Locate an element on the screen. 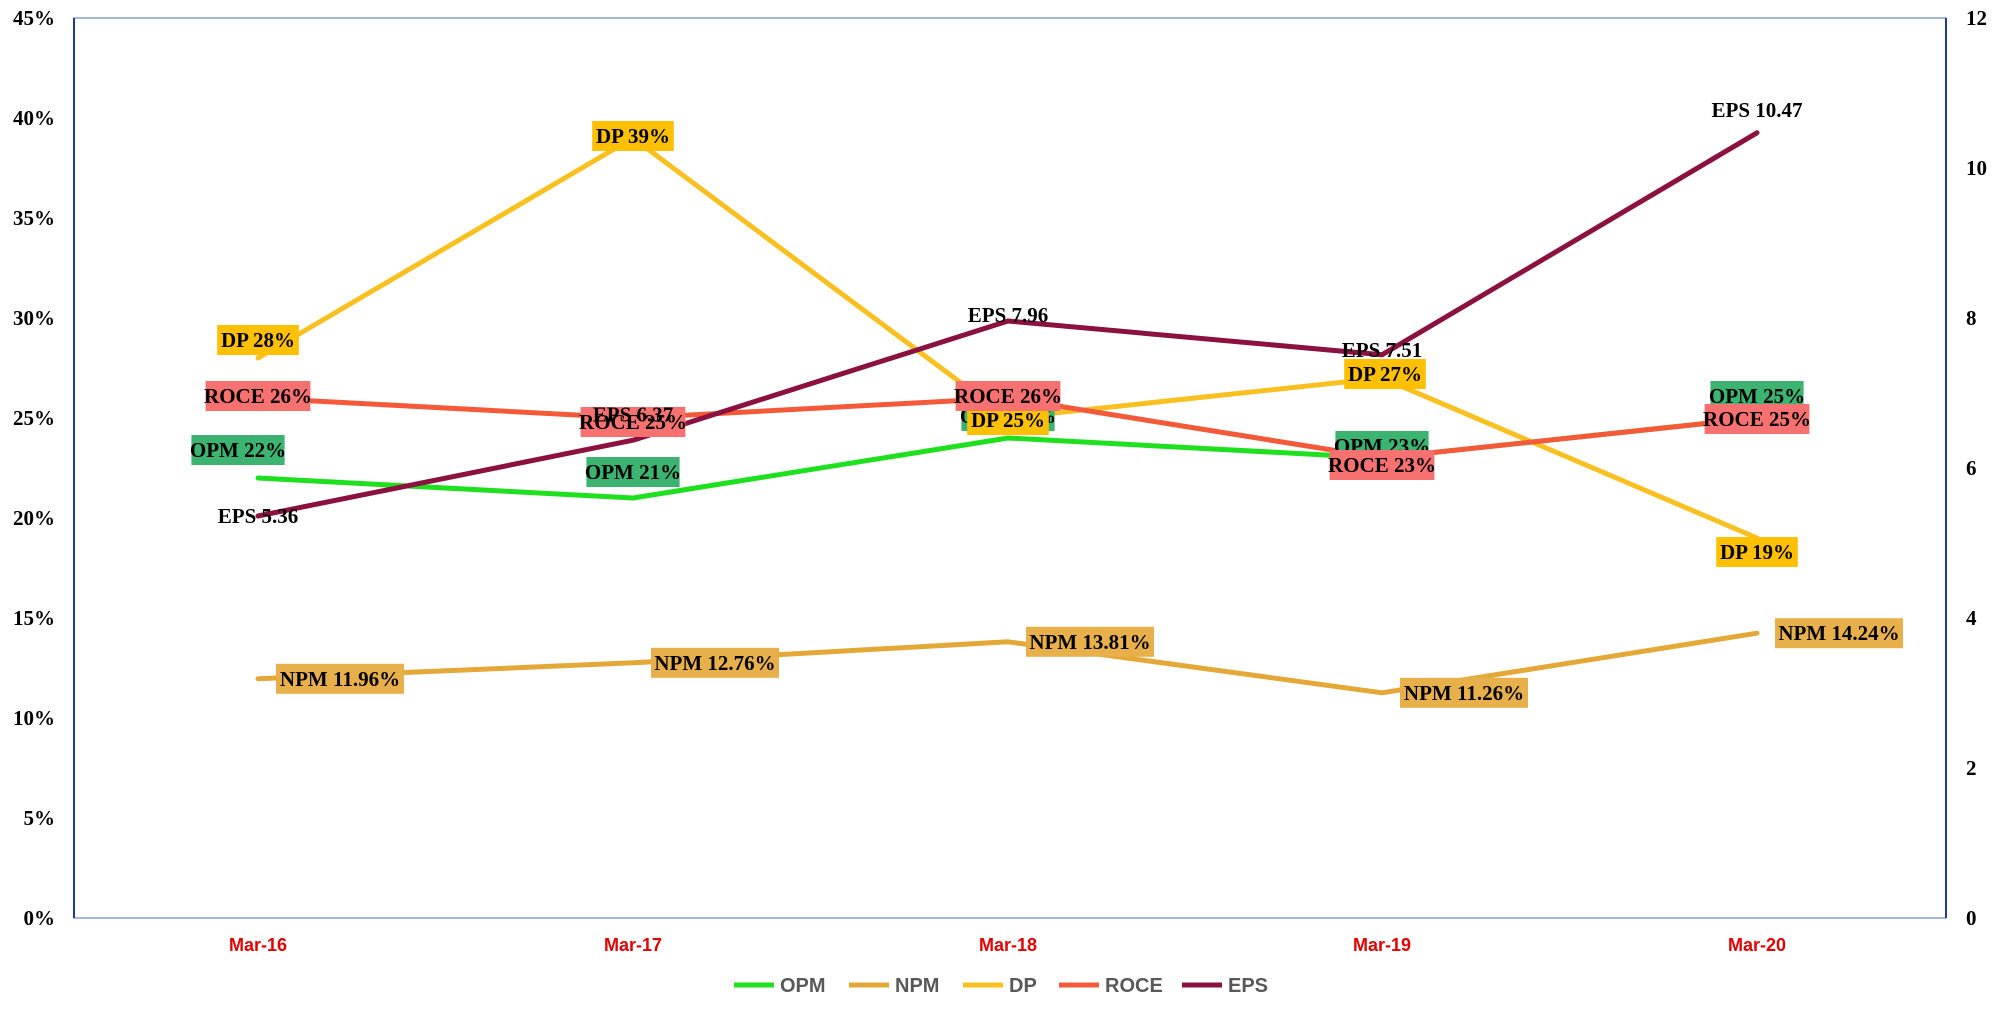  svg-text: DP 28% is located at coordinates (258, 340).